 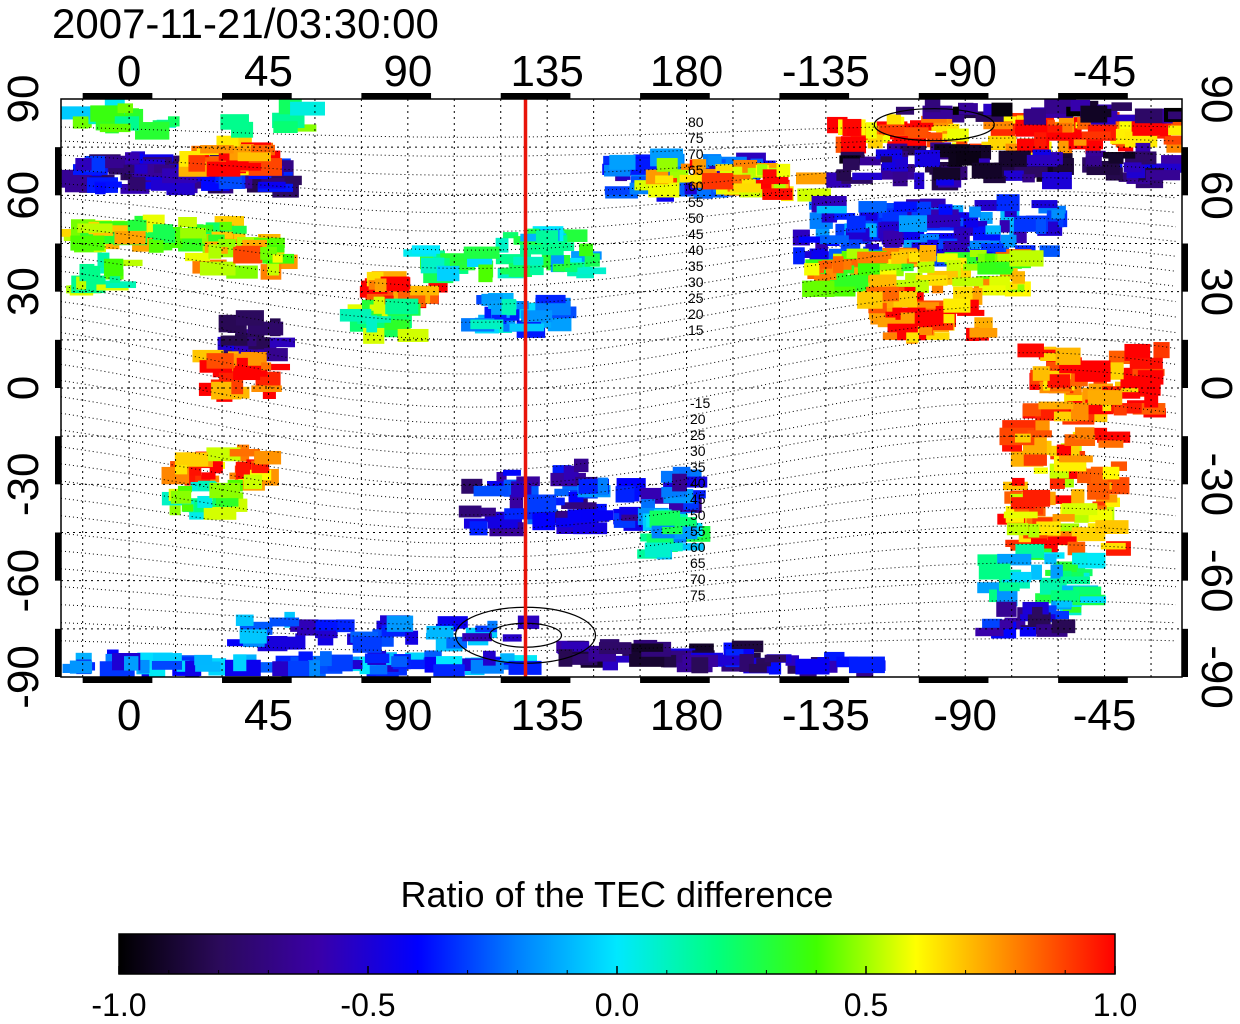 What do you see at coordinates (1216, 291) in the screenshot?
I see `lat-tick-label-right: 30` at bounding box center [1216, 291].